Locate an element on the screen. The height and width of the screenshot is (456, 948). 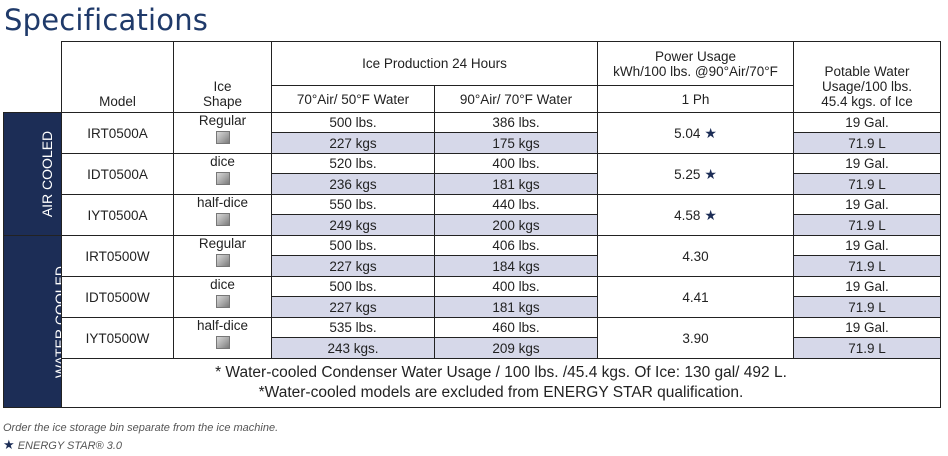
cell-prod-90-kgs: 200 kgs is located at coordinates (516, 225).